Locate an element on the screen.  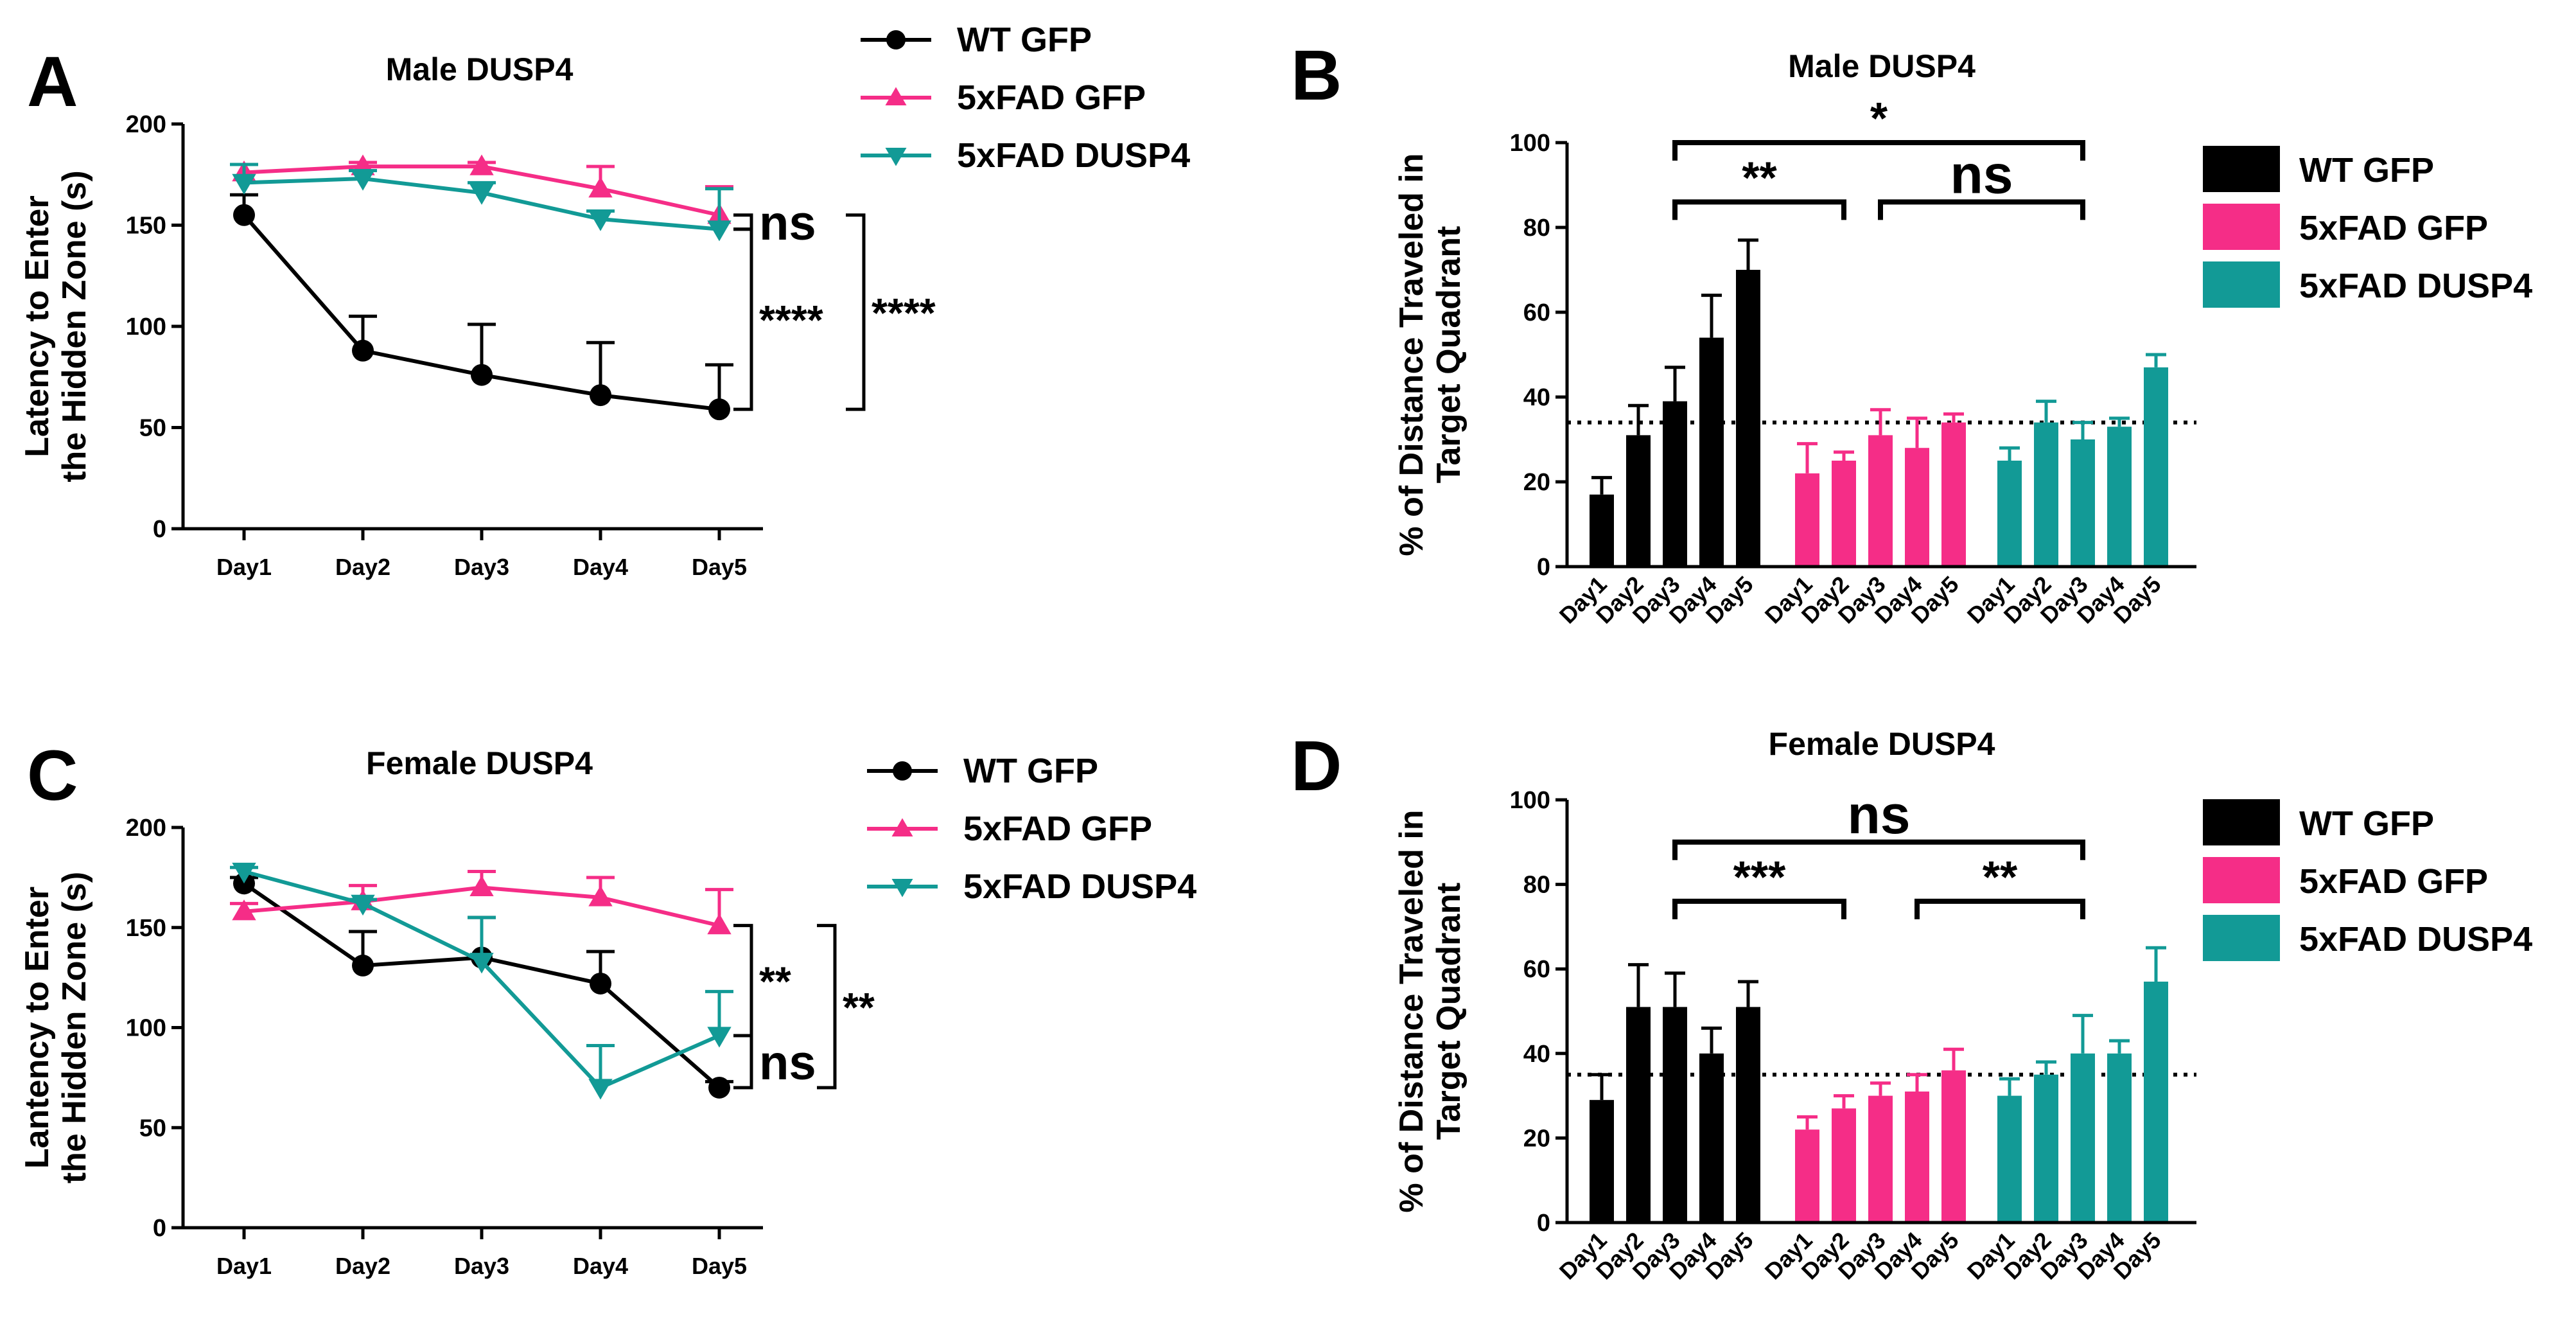
y-tick-label: 60 is located at coordinates (1537, 312).